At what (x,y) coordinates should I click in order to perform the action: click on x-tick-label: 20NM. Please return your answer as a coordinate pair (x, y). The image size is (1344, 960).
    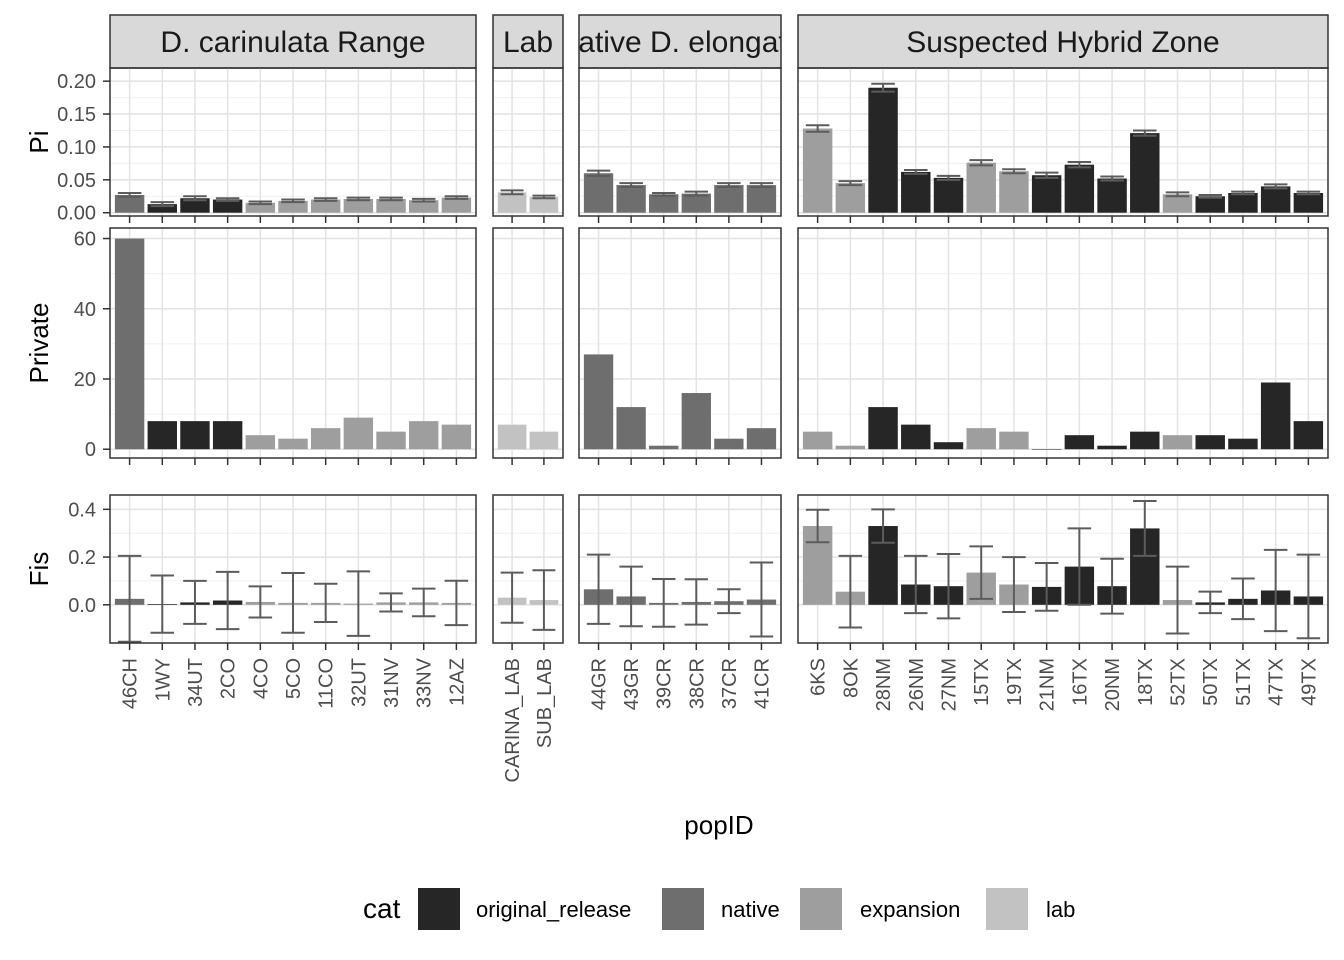
    Looking at the image, I should click on (1113, 684).